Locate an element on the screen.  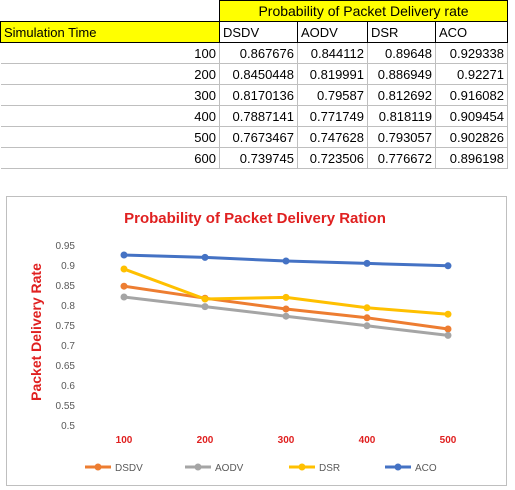
table-row: 300 0.8170136 0.79587 0.812692 0.916082 is located at coordinates (254, 95).